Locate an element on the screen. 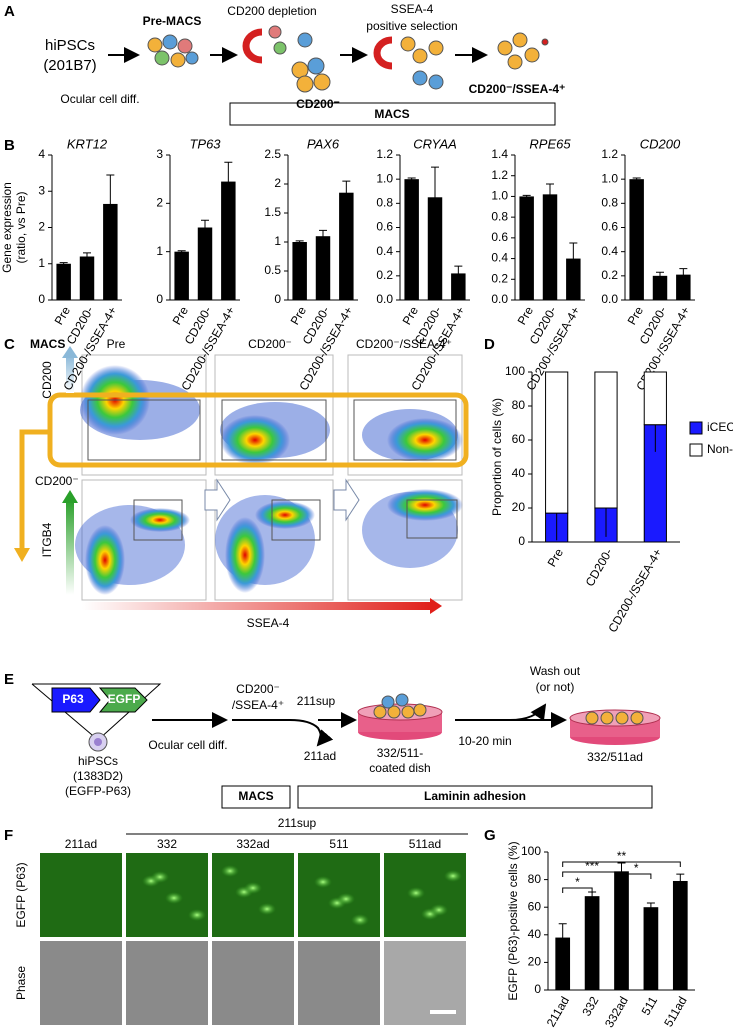 This screenshot has height=1029, width=733. y-tick-label: 0.8 is located at coordinates (499, 216).